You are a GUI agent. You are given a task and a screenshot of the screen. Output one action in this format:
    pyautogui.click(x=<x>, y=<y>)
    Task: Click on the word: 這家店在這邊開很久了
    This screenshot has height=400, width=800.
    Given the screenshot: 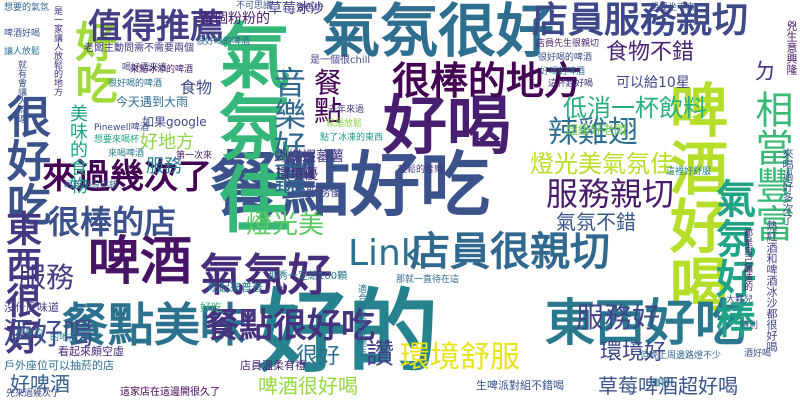 What is the action you would take?
    pyautogui.click(x=170, y=392)
    